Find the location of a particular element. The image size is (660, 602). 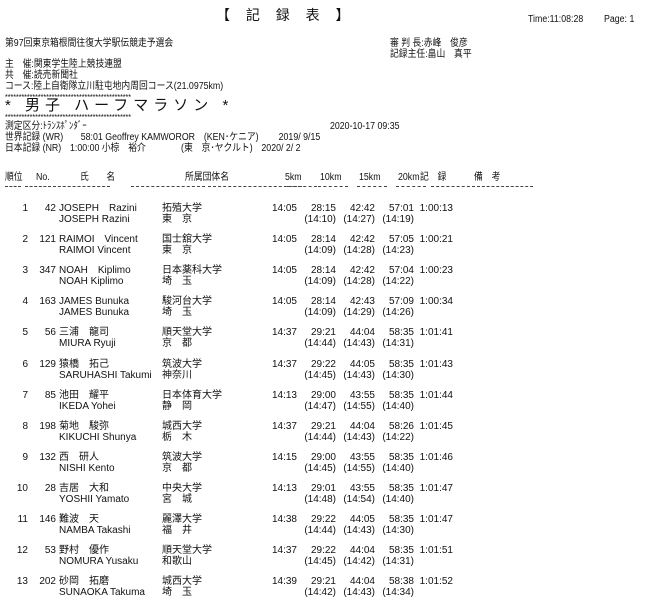

cell-pref: 和歌山 is located at coordinates (177, 562).